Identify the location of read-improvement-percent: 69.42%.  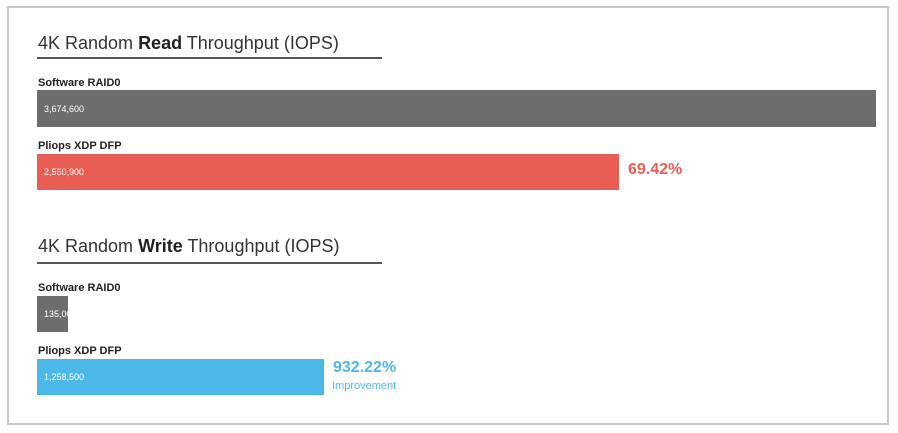
(655, 169).